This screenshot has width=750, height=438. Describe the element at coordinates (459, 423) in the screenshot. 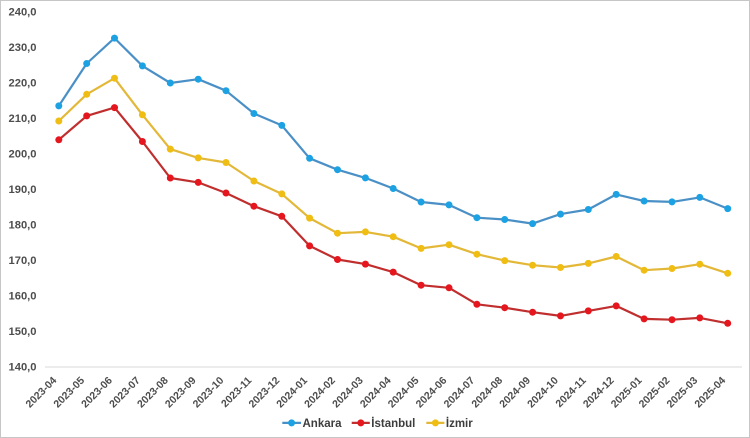

I see `svg-text: İzmir` at that location.